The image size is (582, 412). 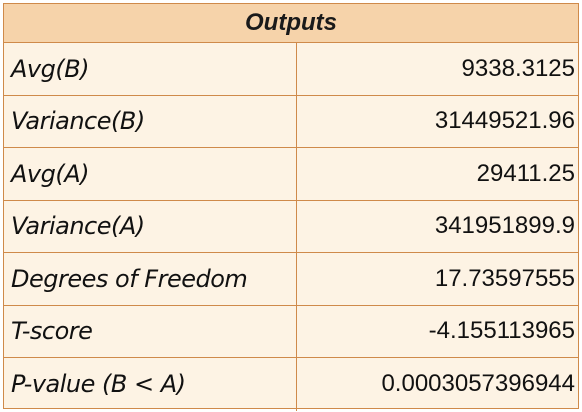 I want to click on value-cell: -4.155113965, so click(x=501, y=331).